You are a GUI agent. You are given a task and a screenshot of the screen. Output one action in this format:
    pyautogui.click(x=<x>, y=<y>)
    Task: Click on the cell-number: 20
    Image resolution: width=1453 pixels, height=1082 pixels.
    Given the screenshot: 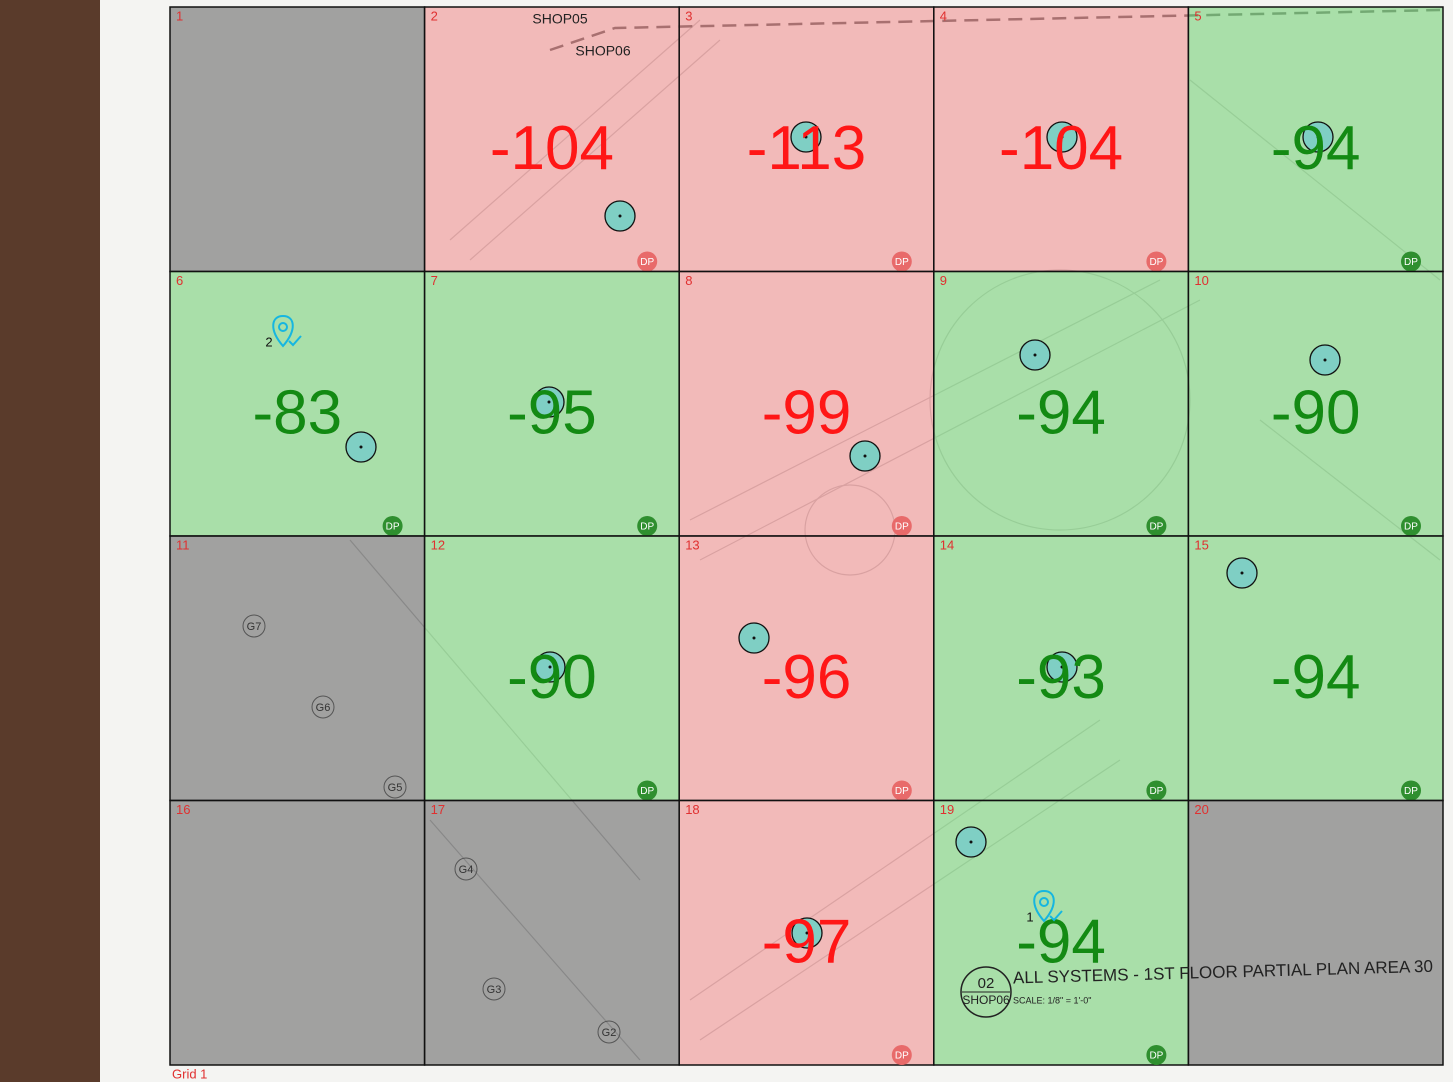 What is the action you would take?
    pyautogui.click(x=1201, y=809)
    